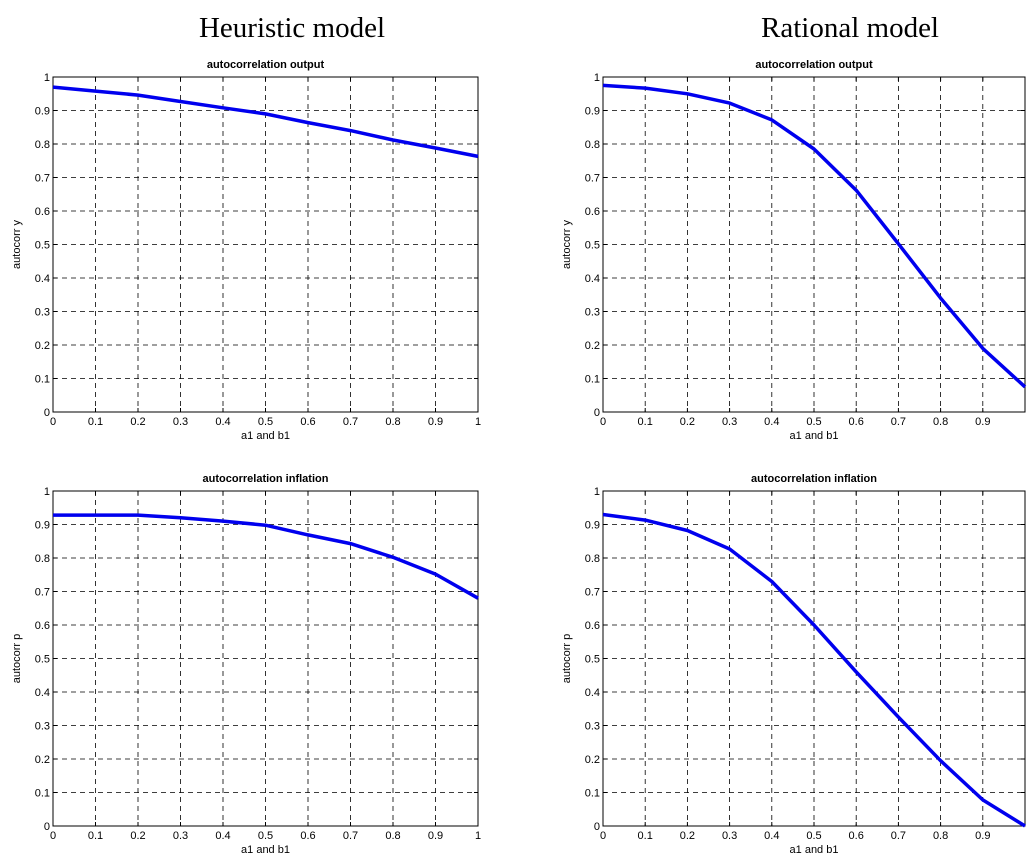  What do you see at coordinates (266, 479) in the screenshot?
I see `panel-title: autocorrelation inflation` at bounding box center [266, 479].